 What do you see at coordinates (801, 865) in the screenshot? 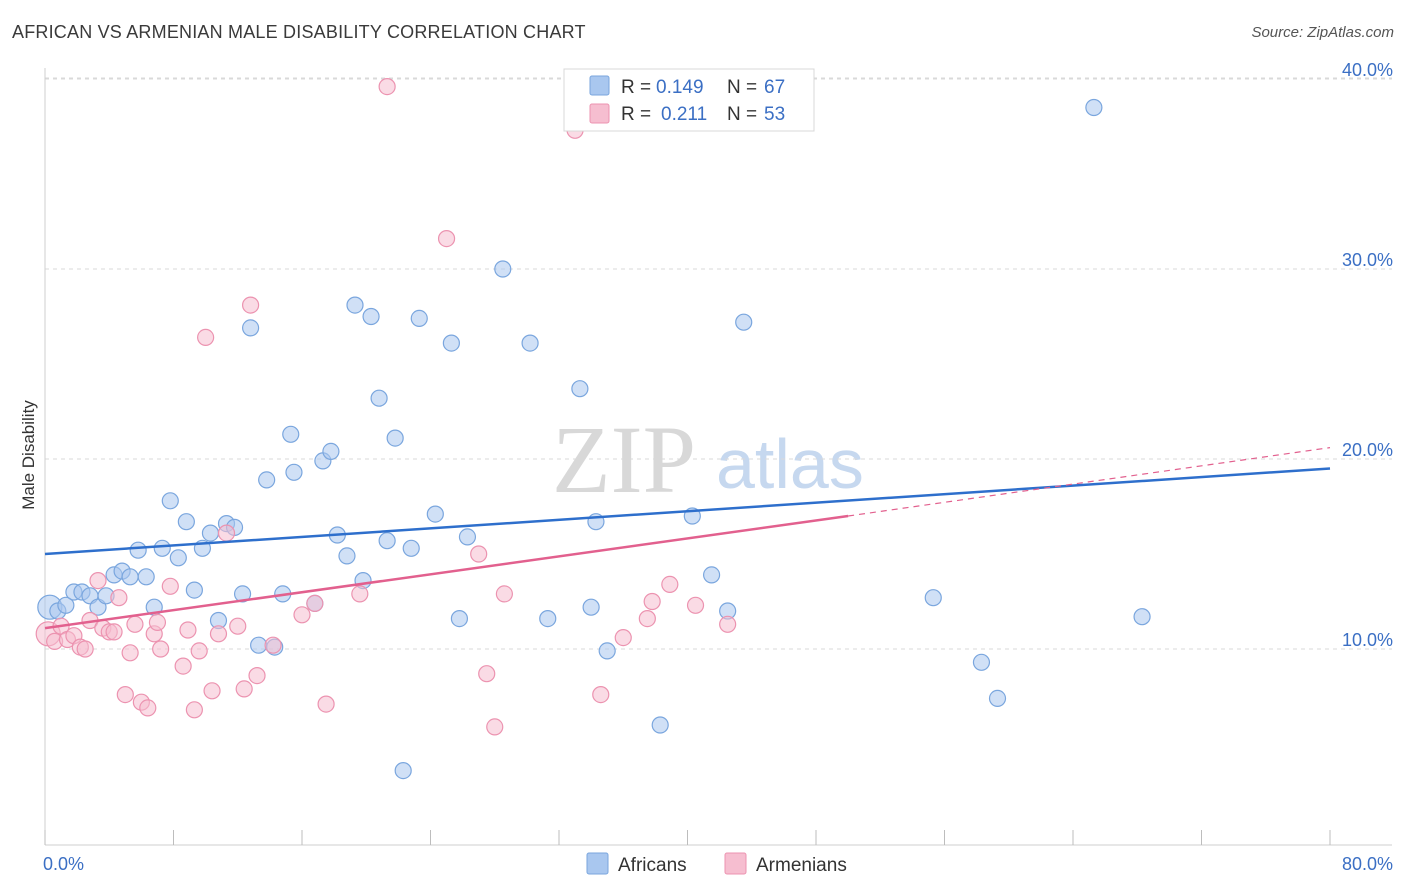
I see `bottom-legend-armenians: Armenians` at bounding box center [801, 865].